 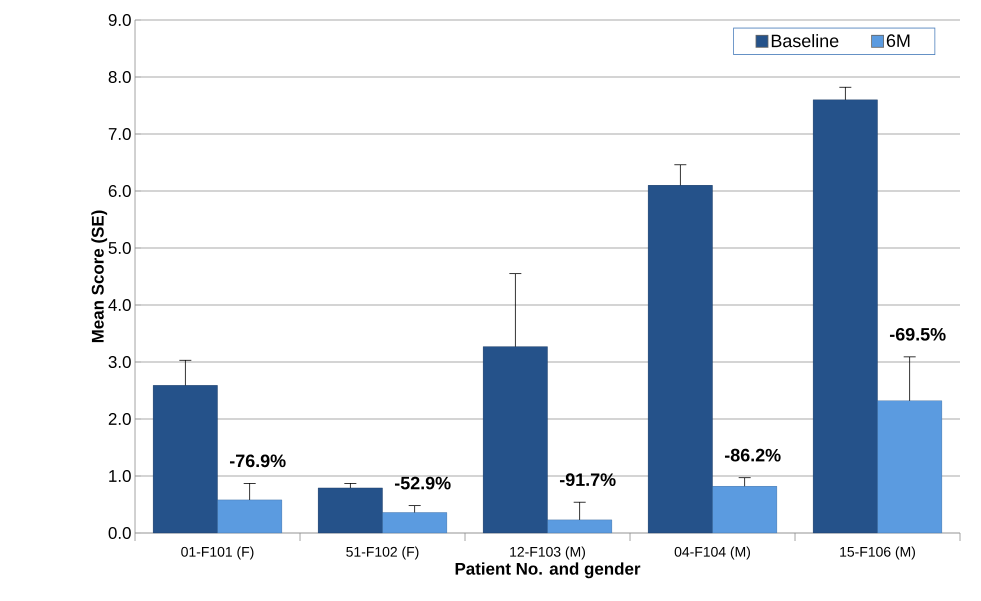 What do you see at coordinates (99, 276) in the screenshot?
I see `y-axis-title: Mean Score (SE)` at bounding box center [99, 276].